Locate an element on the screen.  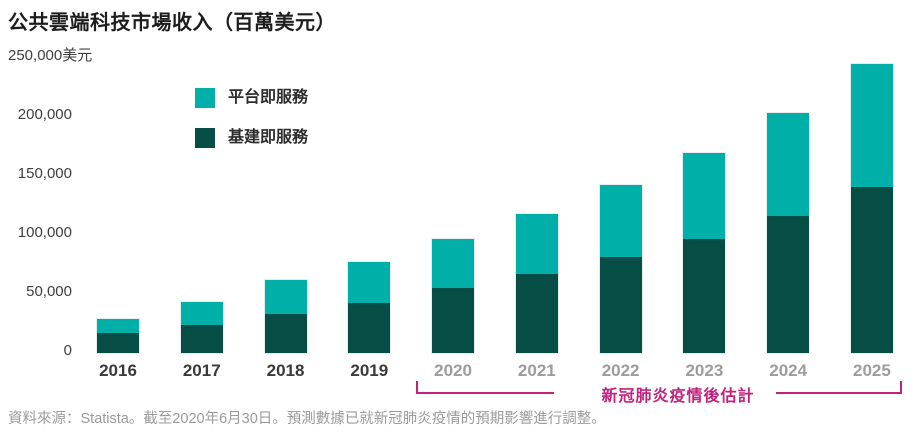
forecast-label: 新冠肺炎疫情後估計 is located at coordinates (678, 396).